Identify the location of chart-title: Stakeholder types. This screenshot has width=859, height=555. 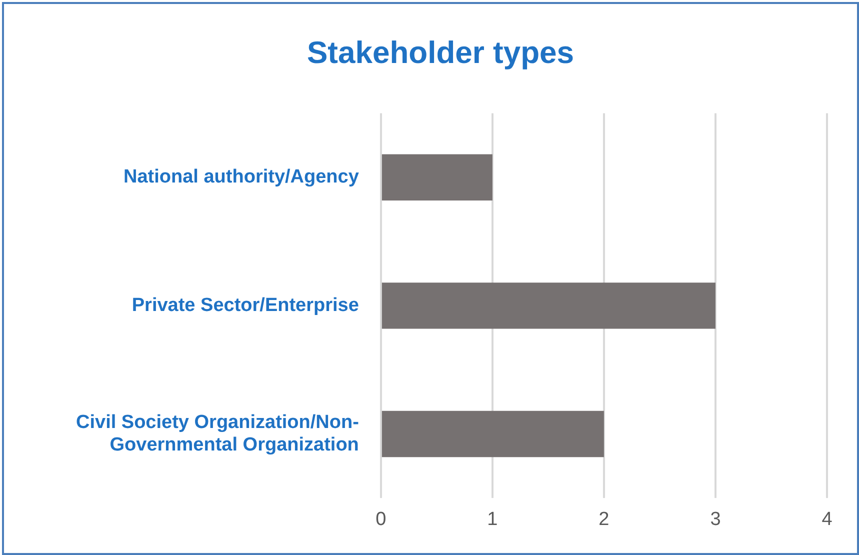
(440, 52).